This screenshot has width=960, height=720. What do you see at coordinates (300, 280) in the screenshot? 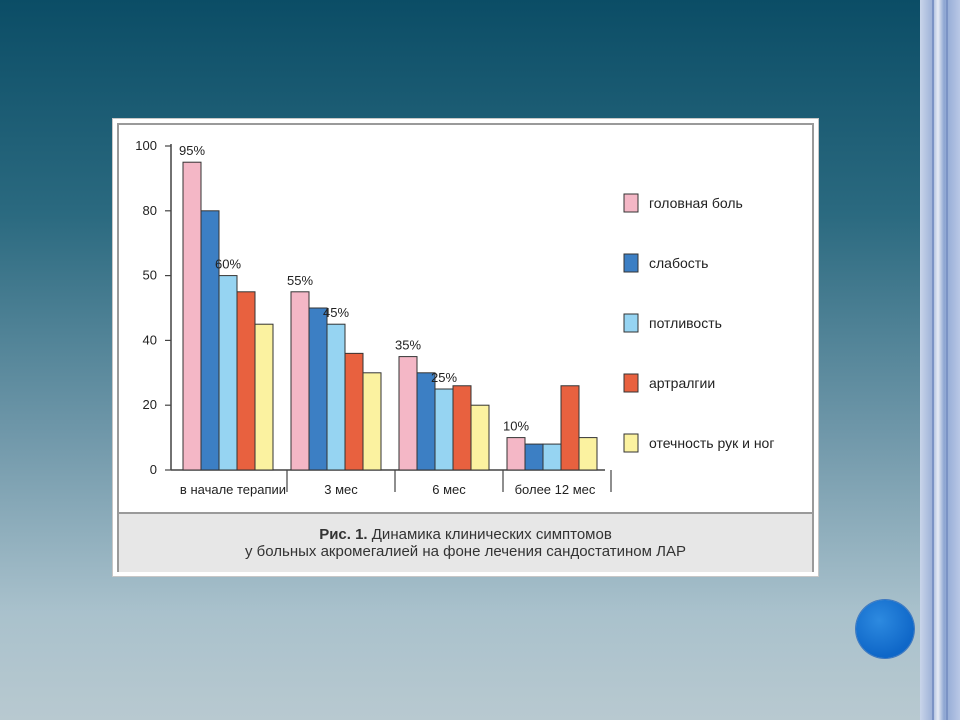
I see `data-label: 55%` at bounding box center [300, 280].